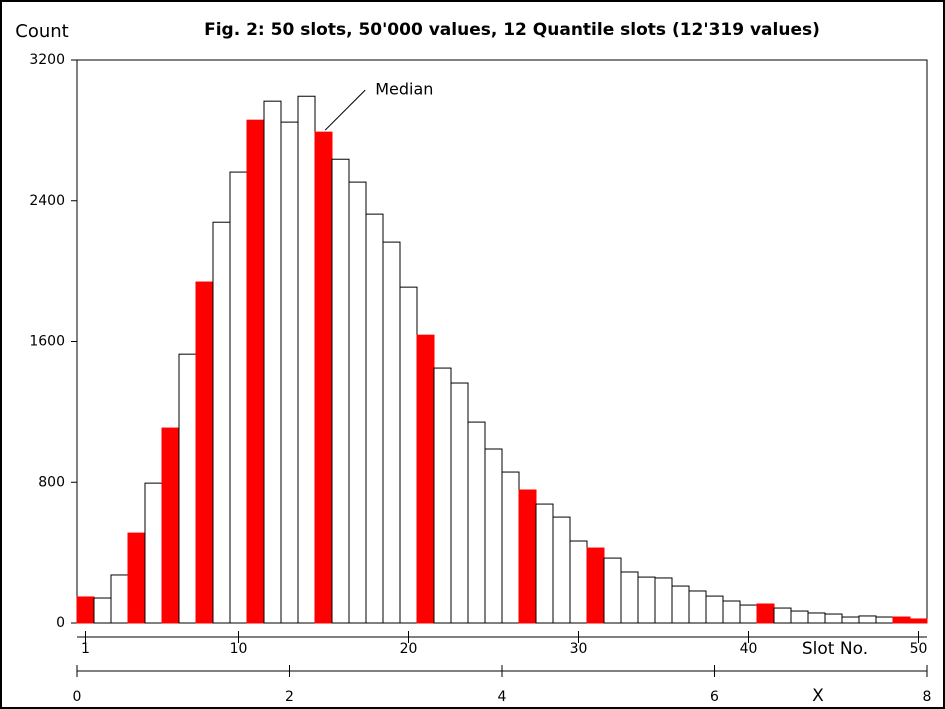 Image resolution: width=945 pixels, height=709 pixels. I want to click on x2-axis-label: X, so click(818, 696).